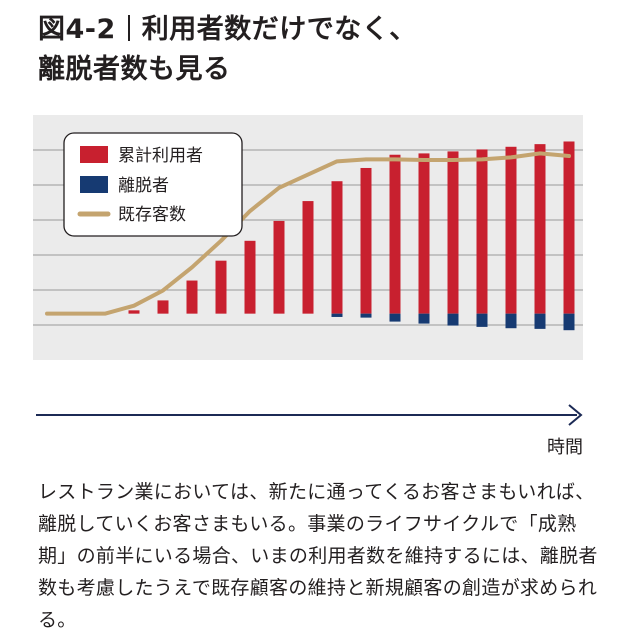  Describe the element at coordinates (94, 154) in the screenshot. I see `legend-swatch-cumulative` at that location.